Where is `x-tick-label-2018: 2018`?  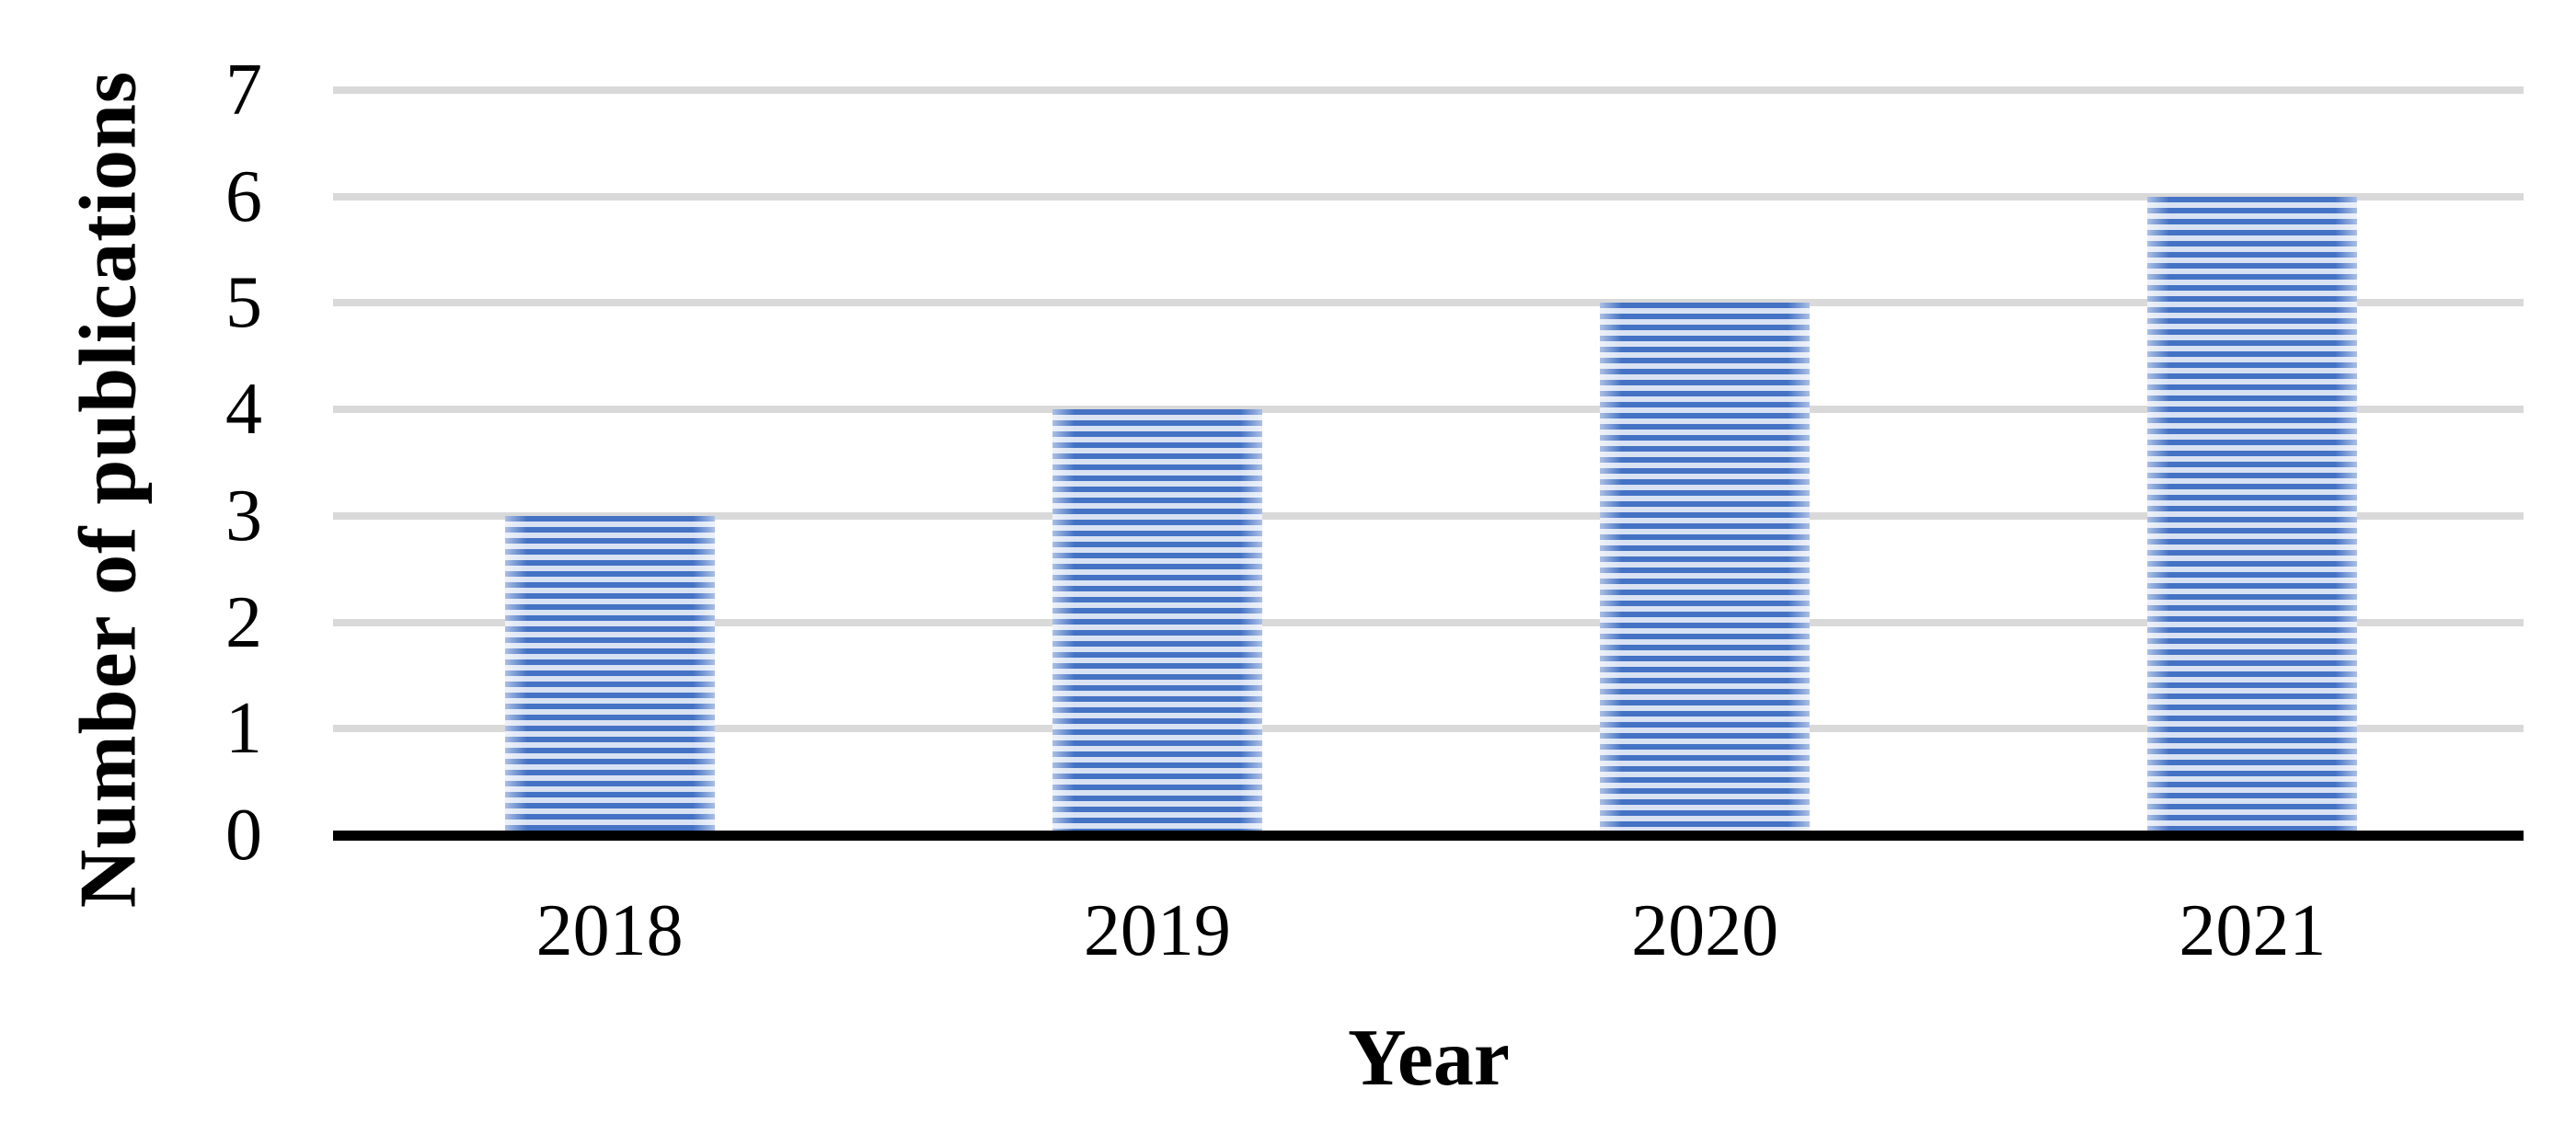 x-tick-label-2018: 2018 is located at coordinates (609, 930).